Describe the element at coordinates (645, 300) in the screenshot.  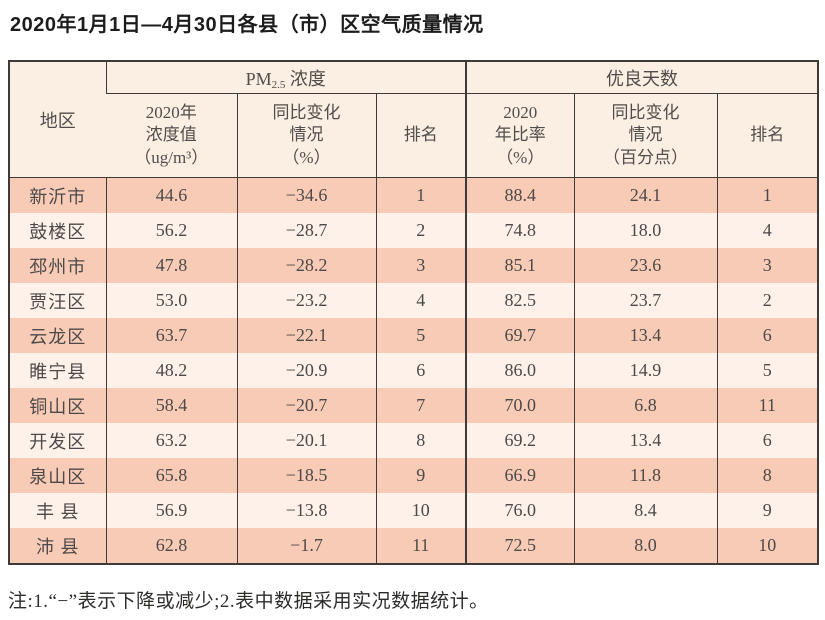
I see `cell-good-change: 23.7` at that location.